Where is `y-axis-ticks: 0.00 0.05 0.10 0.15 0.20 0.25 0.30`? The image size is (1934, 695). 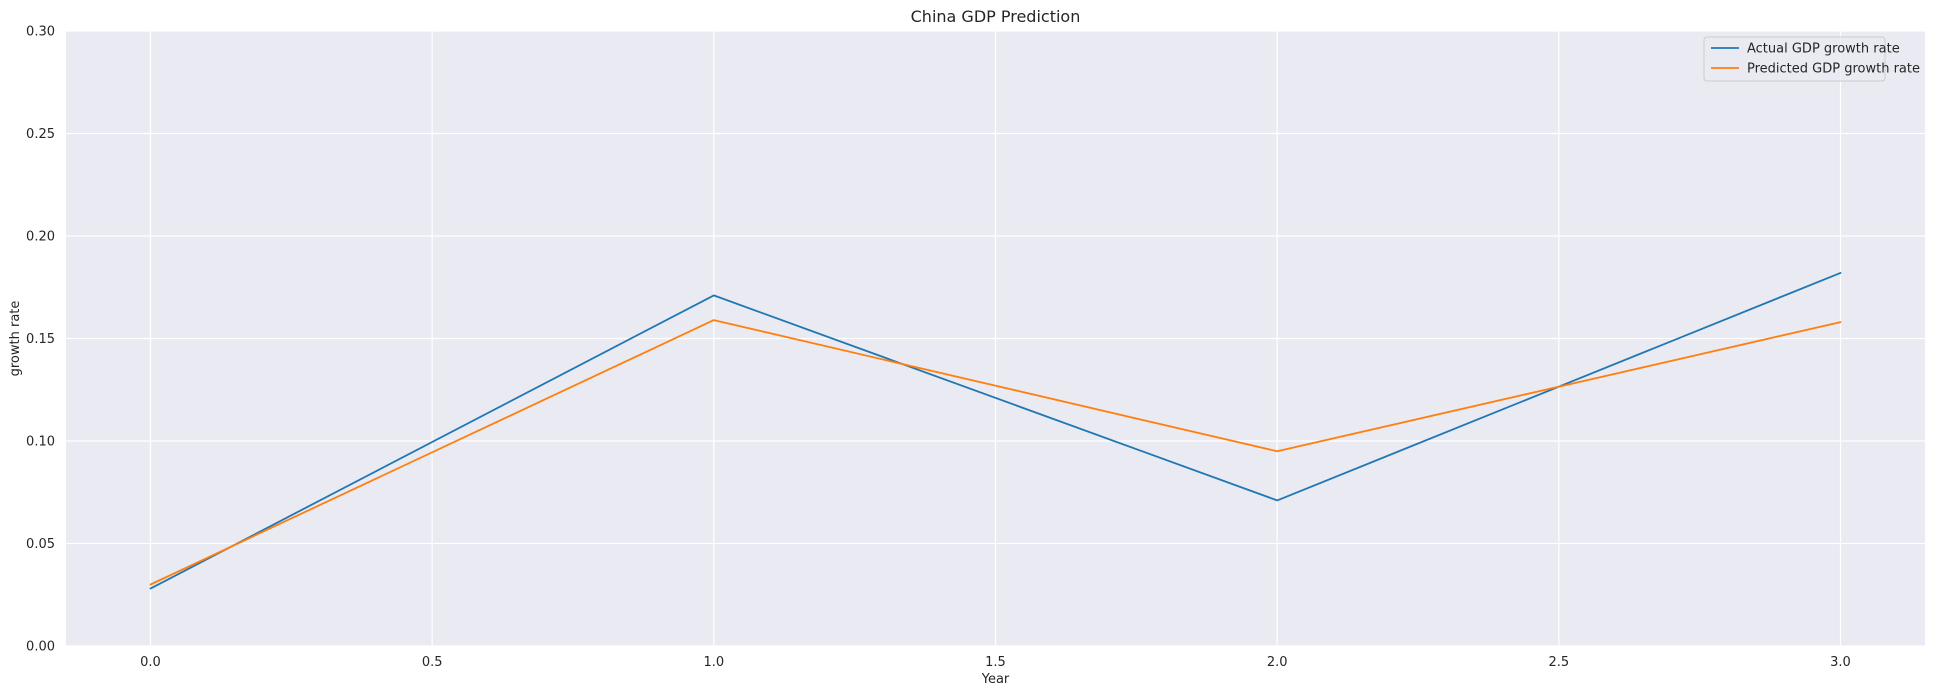
y-axis-ticks: 0.00 0.05 0.10 0.15 0.20 0.25 0.30 is located at coordinates (40, 340).